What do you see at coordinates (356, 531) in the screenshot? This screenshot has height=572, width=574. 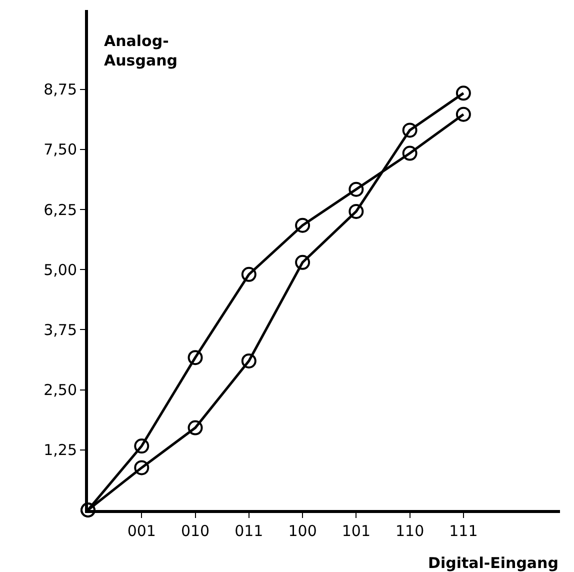 I see `x-tick-label: 101` at bounding box center [356, 531].